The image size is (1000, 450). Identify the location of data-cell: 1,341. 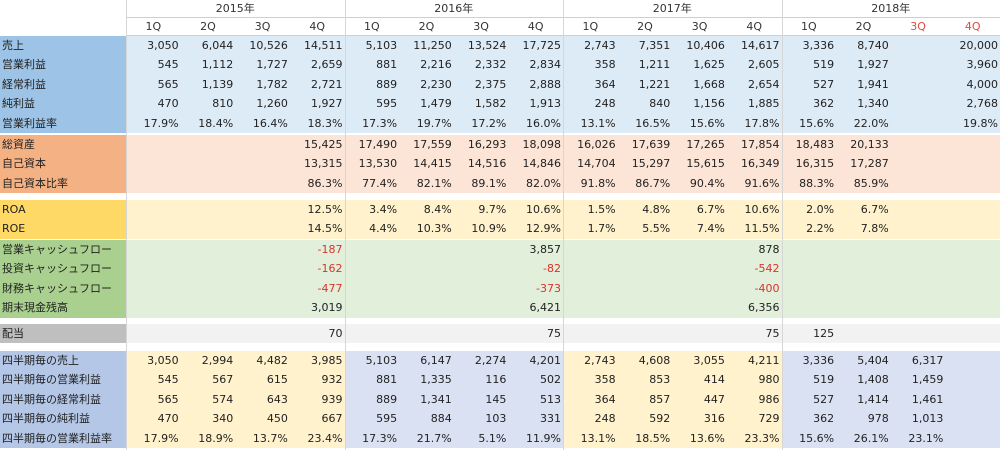
(436, 399).